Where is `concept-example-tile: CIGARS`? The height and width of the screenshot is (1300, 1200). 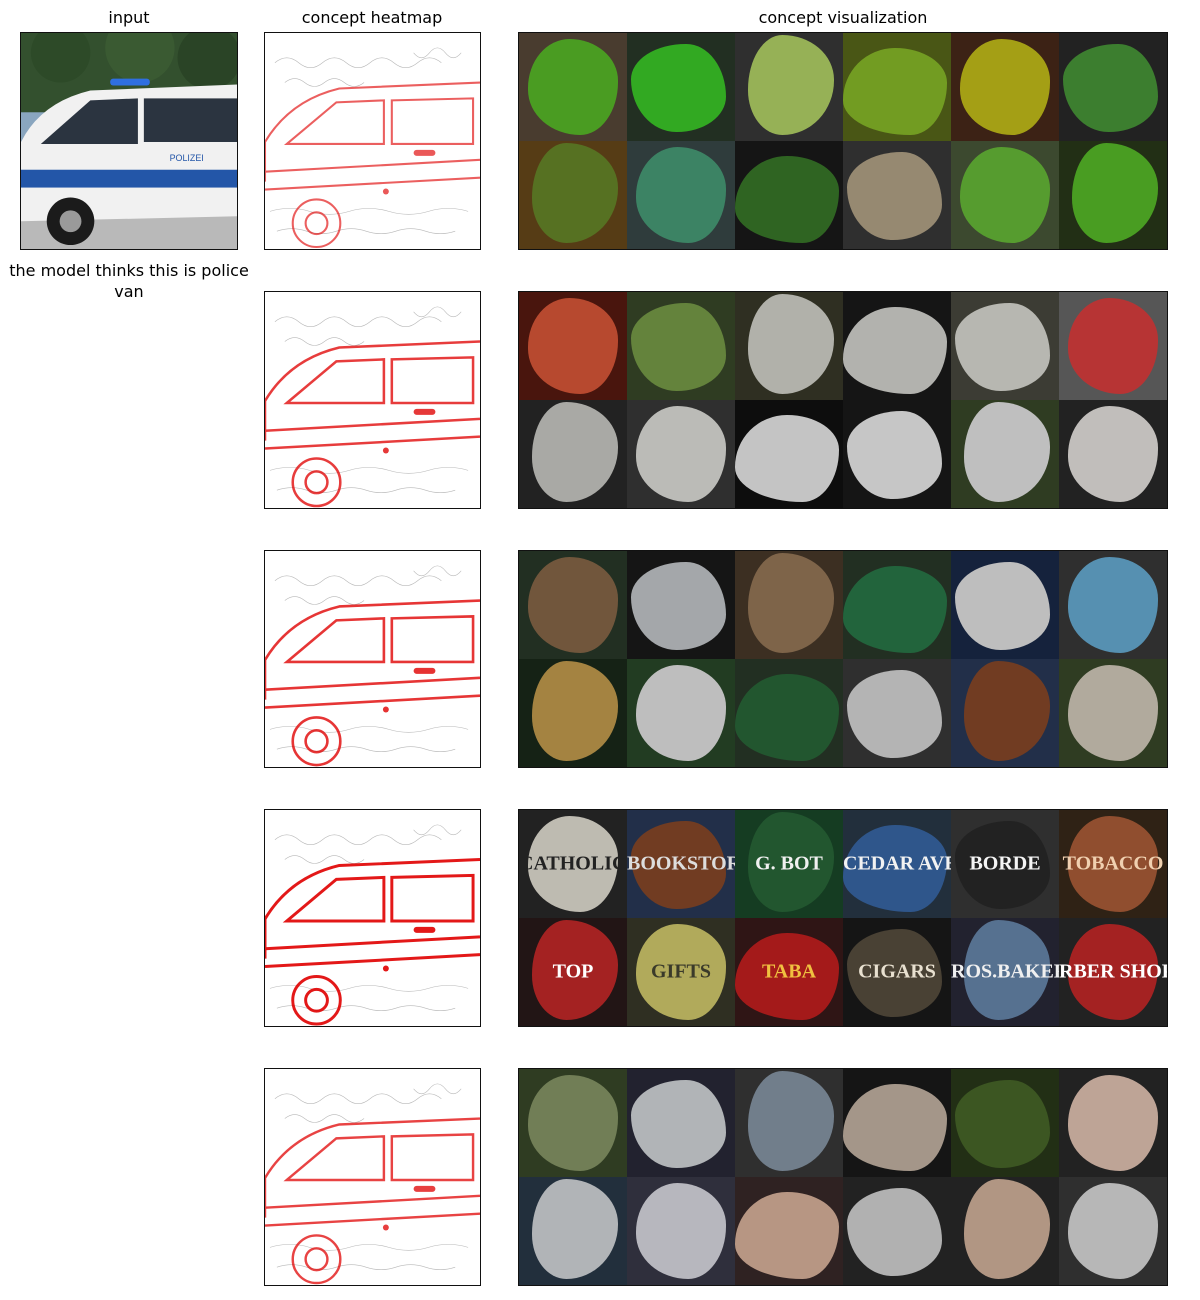
concept-example-tile: CIGARS is located at coordinates (897, 972).